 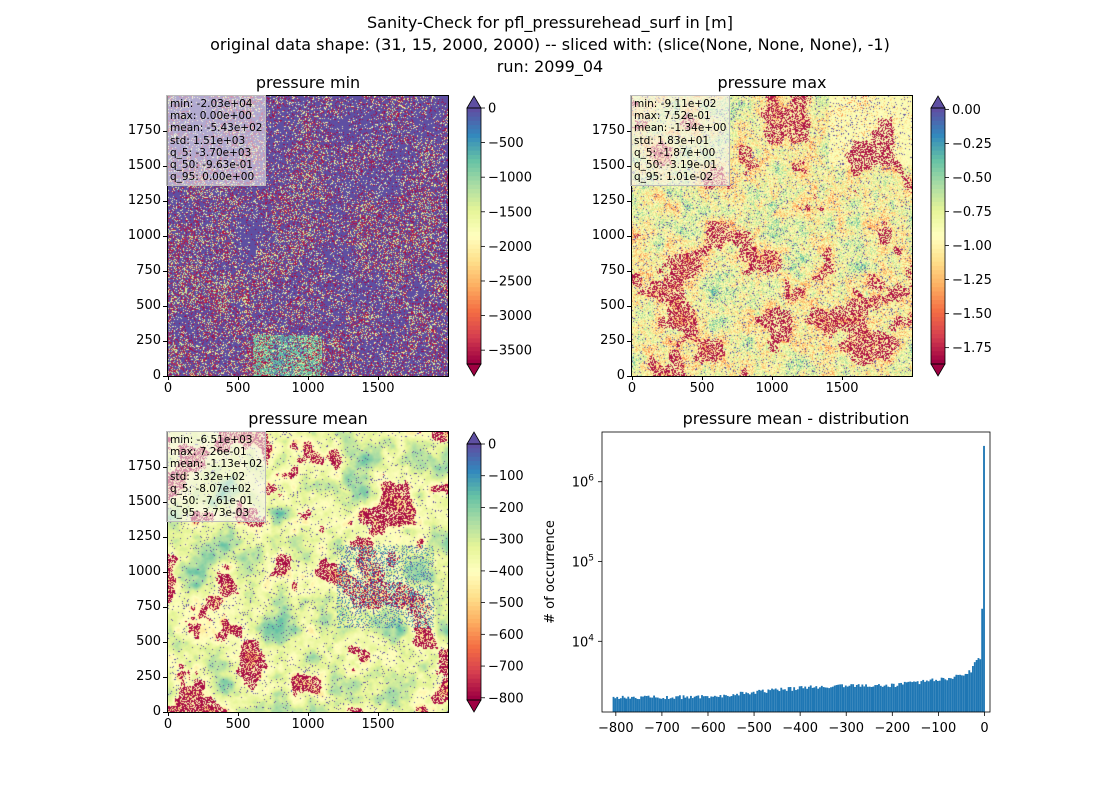 What do you see at coordinates (378, 724) in the screenshot?
I see `x-tick-label: 1500` at bounding box center [378, 724].